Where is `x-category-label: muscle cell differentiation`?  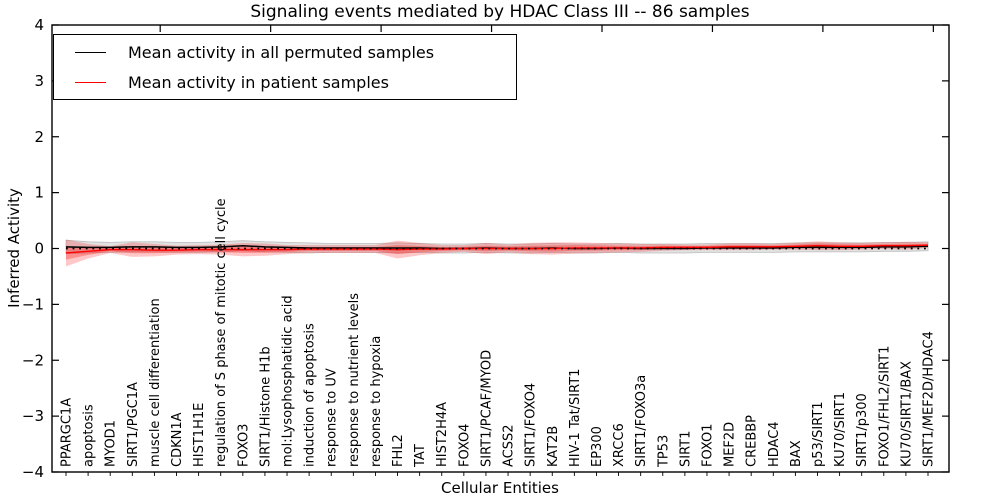 x-category-label: muscle cell differentiation is located at coordinates (155, 382).